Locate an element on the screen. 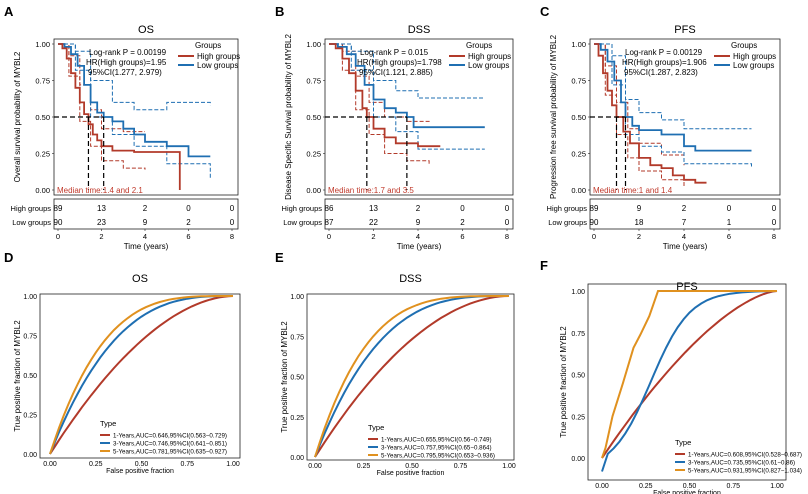  x-tick-label: 8 is located at coordinates (232, 236).